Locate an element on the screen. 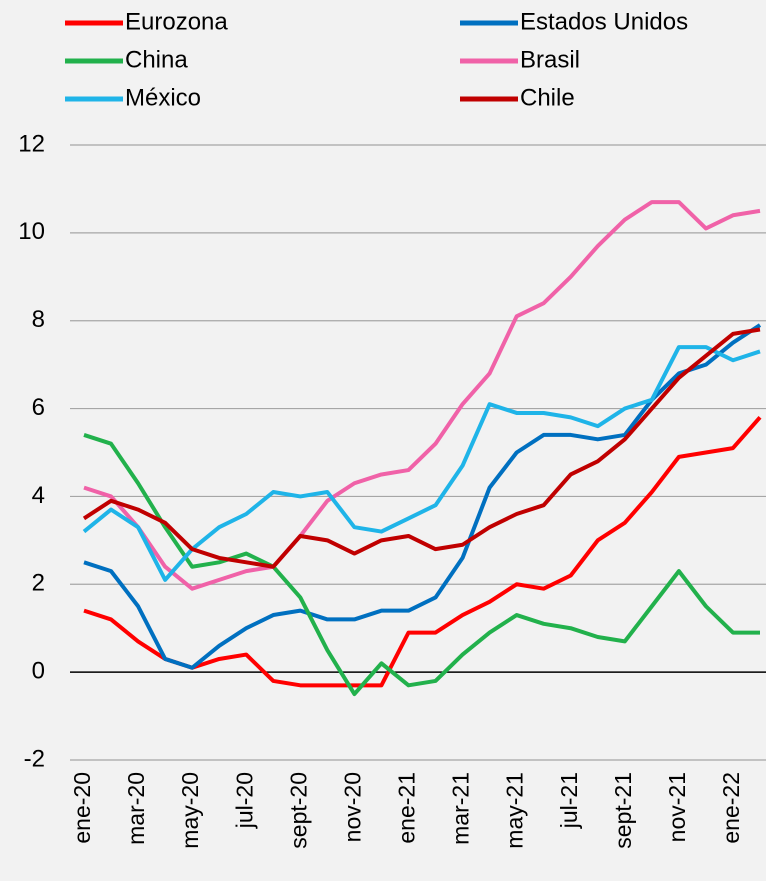 Image resolution: width=766 pixels, height=881 pixels. legend-label: Eurozona is located at coordinates (176, 21).